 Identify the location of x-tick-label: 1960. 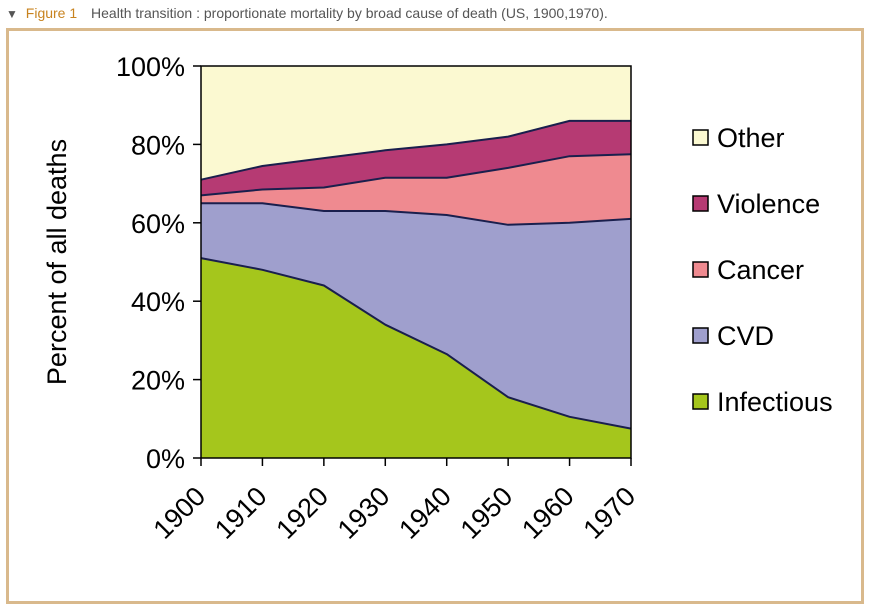
(548, 513).